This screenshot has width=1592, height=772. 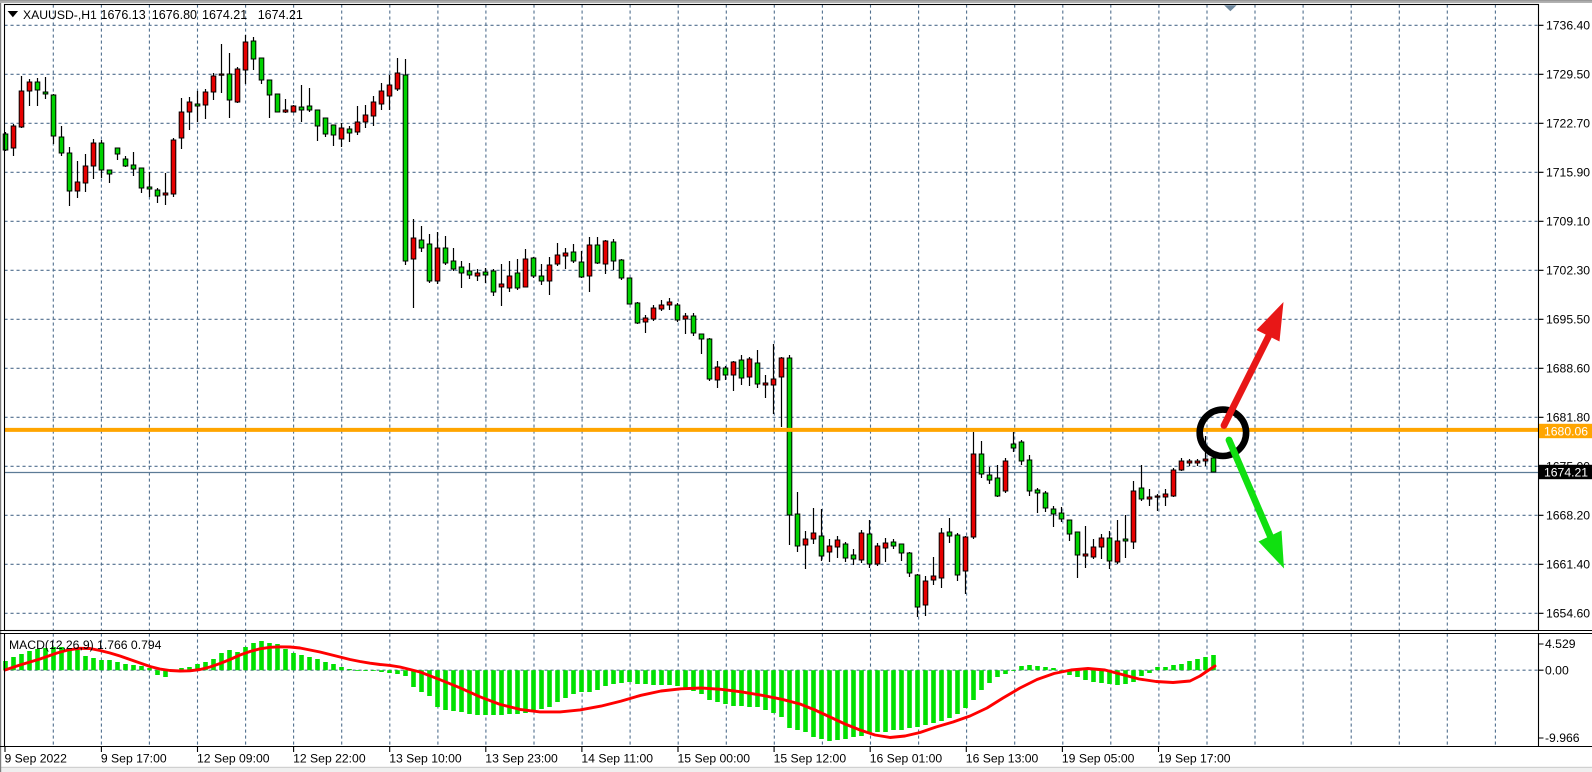 What do you see at coordinates (1568, 614) in the screenshot?
I see `svg-text: 1654.60` at bounding box center [1568, 614].